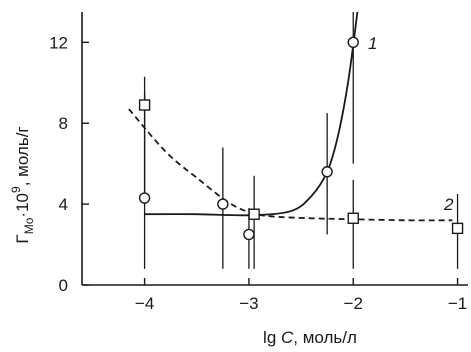 The width and height of the screenshot is (471, 352). I want to click on curve-label-1: 1, so click(372, 43).